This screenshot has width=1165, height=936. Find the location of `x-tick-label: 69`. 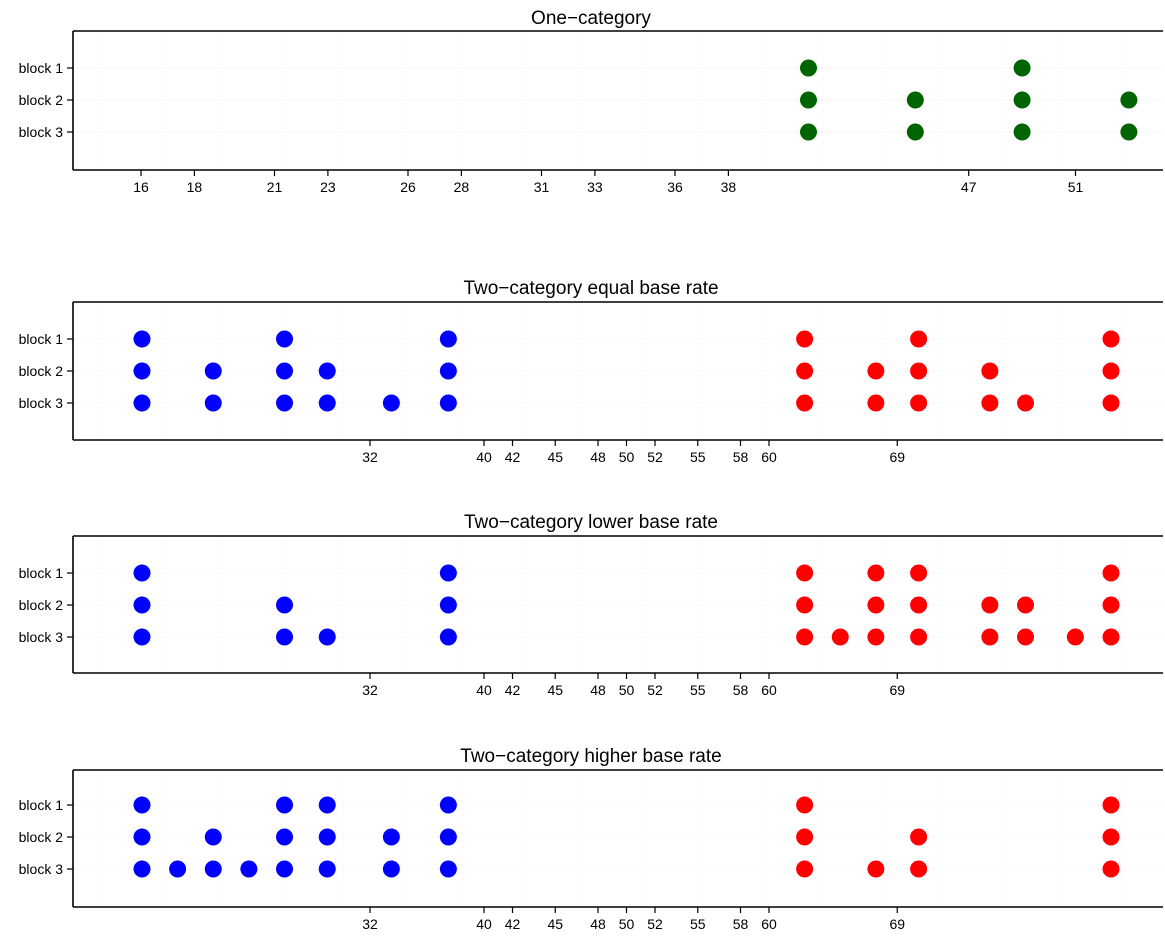

x-tick-label: 69 is located at coordinates (897, 924).